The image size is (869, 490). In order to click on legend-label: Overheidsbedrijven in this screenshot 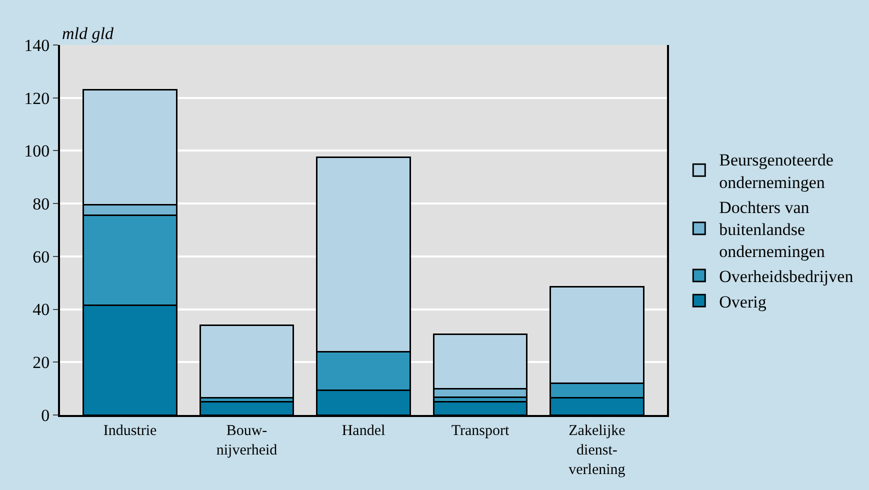, I will do `click(786, 276)`.